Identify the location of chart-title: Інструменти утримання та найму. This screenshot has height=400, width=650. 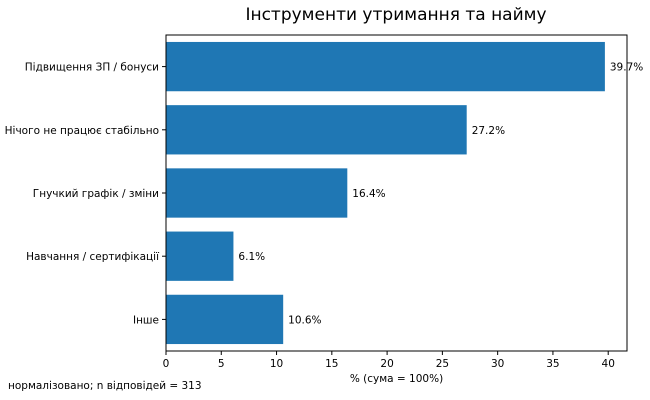
(395, 15).